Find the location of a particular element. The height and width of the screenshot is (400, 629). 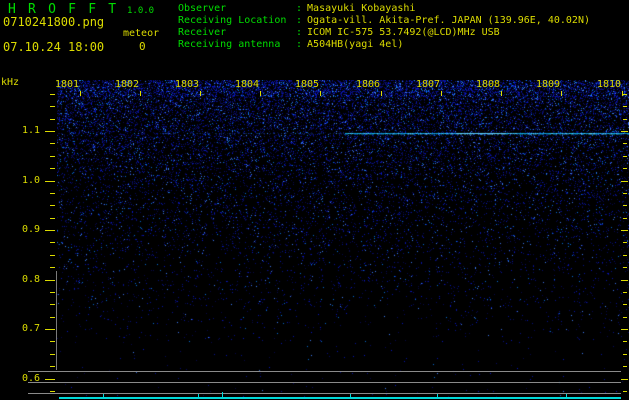

freq-label: 0.9 is located at coordinates (30, 229).